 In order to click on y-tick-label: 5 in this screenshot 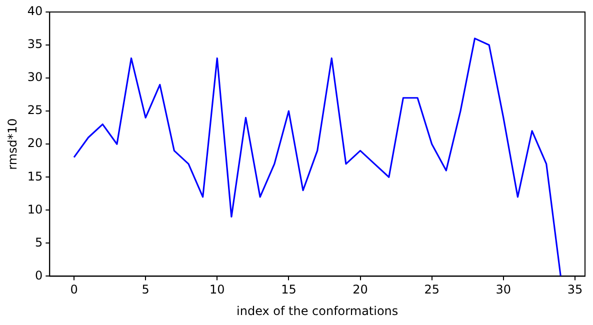, I will do `click(39, 242)`.